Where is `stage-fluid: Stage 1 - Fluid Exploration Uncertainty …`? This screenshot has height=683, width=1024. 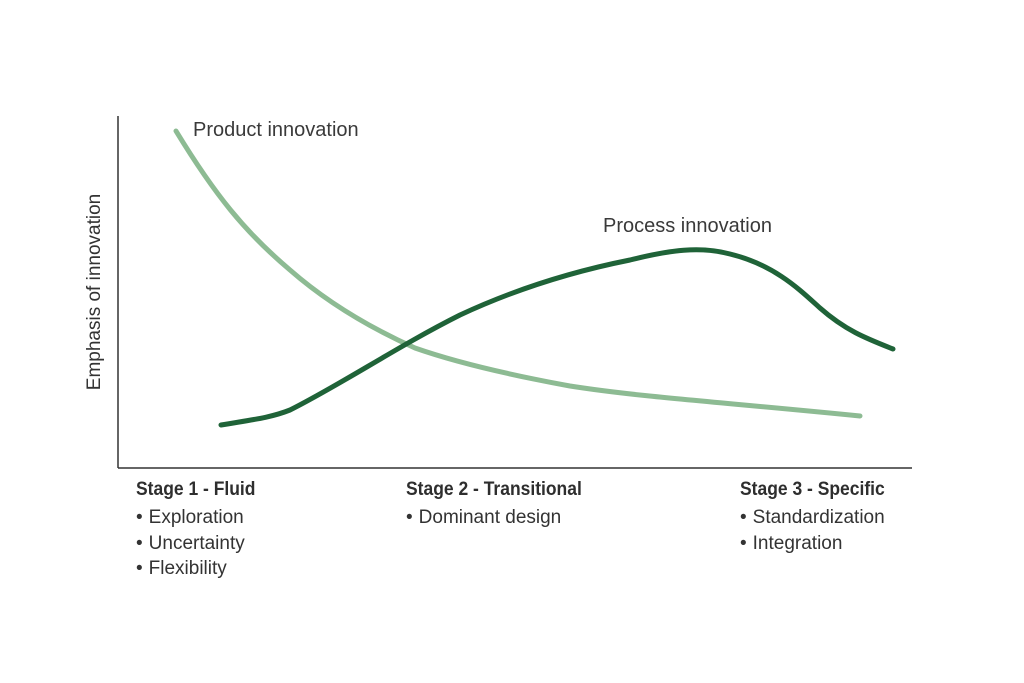
stage-fluid: Stage 1 - Fluid Exploration Uncertainty … is located at coordinates (201, 530).